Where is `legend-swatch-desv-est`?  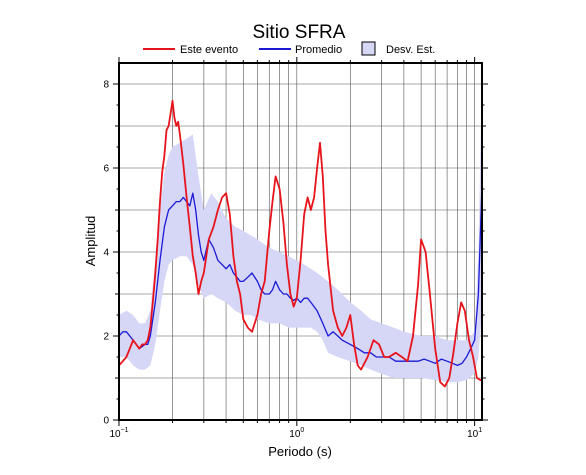
legend-swatch-desv-est is located at coordinates (368, 48).